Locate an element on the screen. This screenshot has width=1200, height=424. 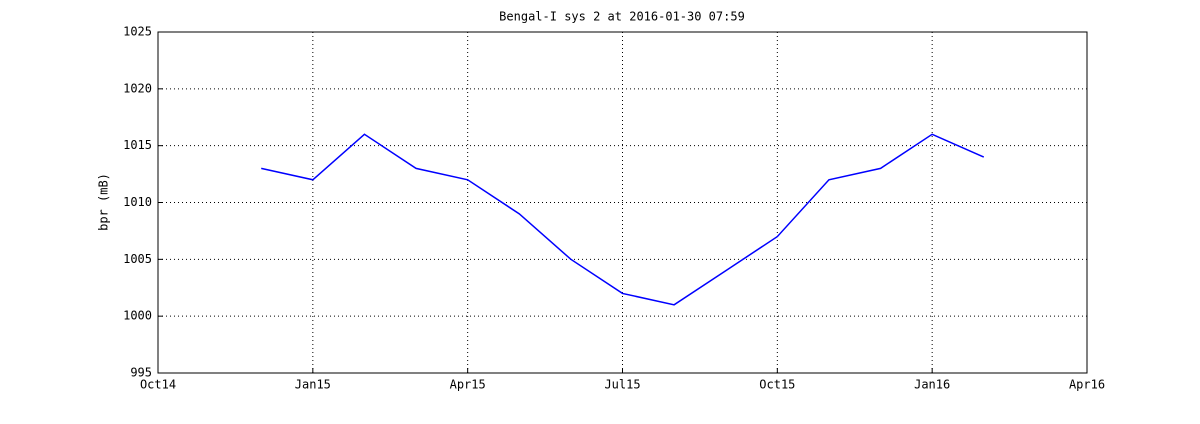
y-tick-label: 995 is located at coordinates (141, 373).